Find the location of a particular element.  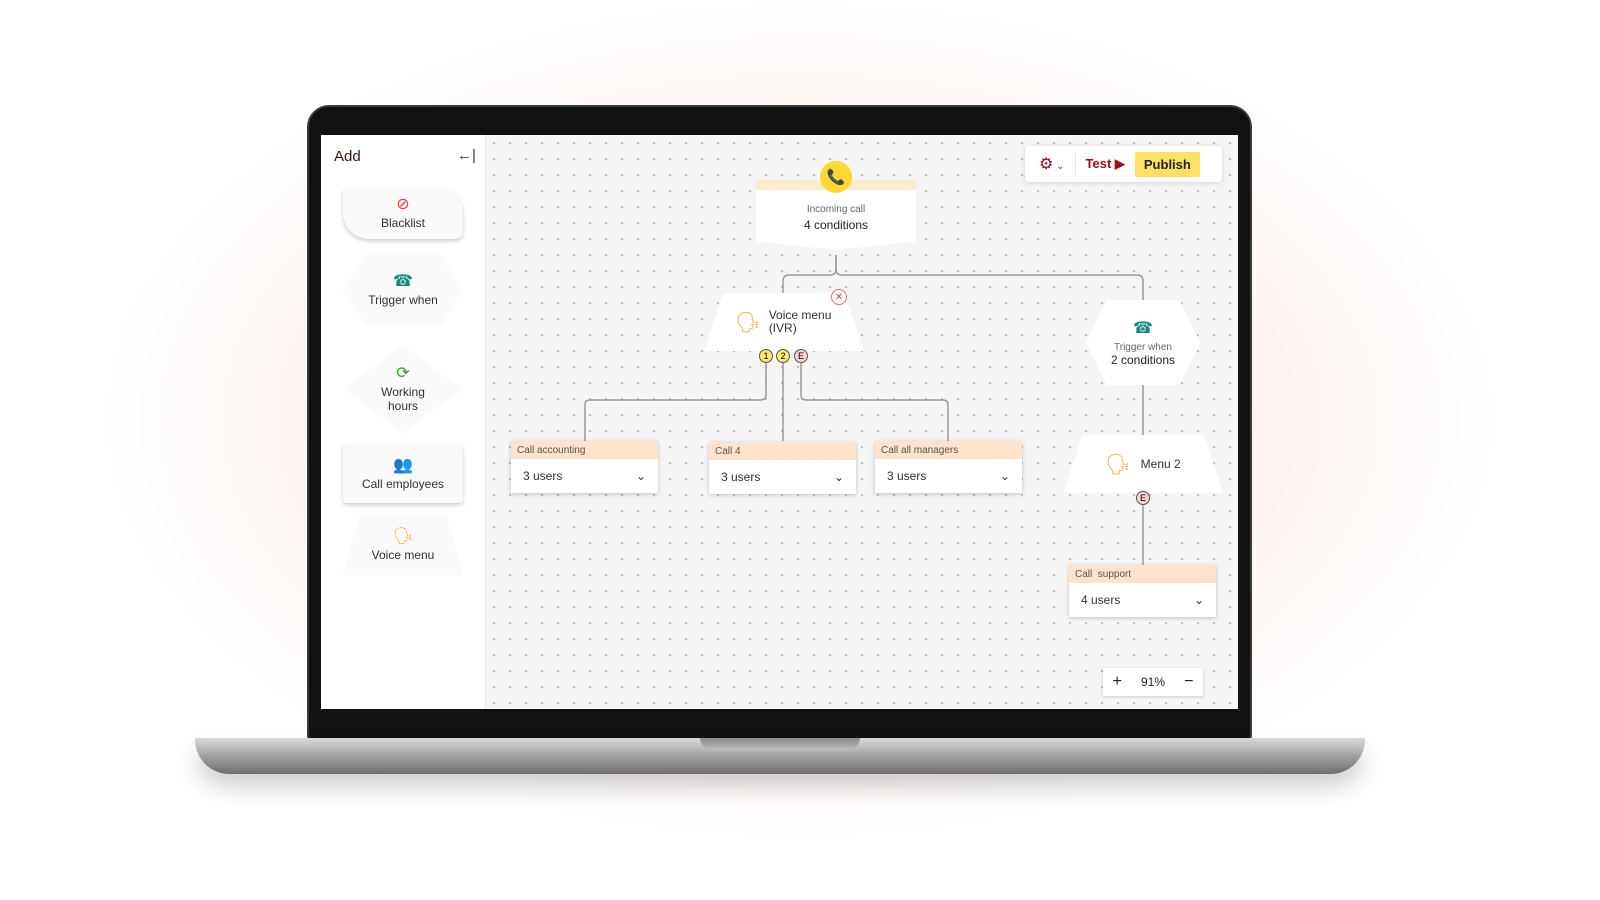

palette-blacklist: ⊘ Blacklist is located at coordinates (403, 213).